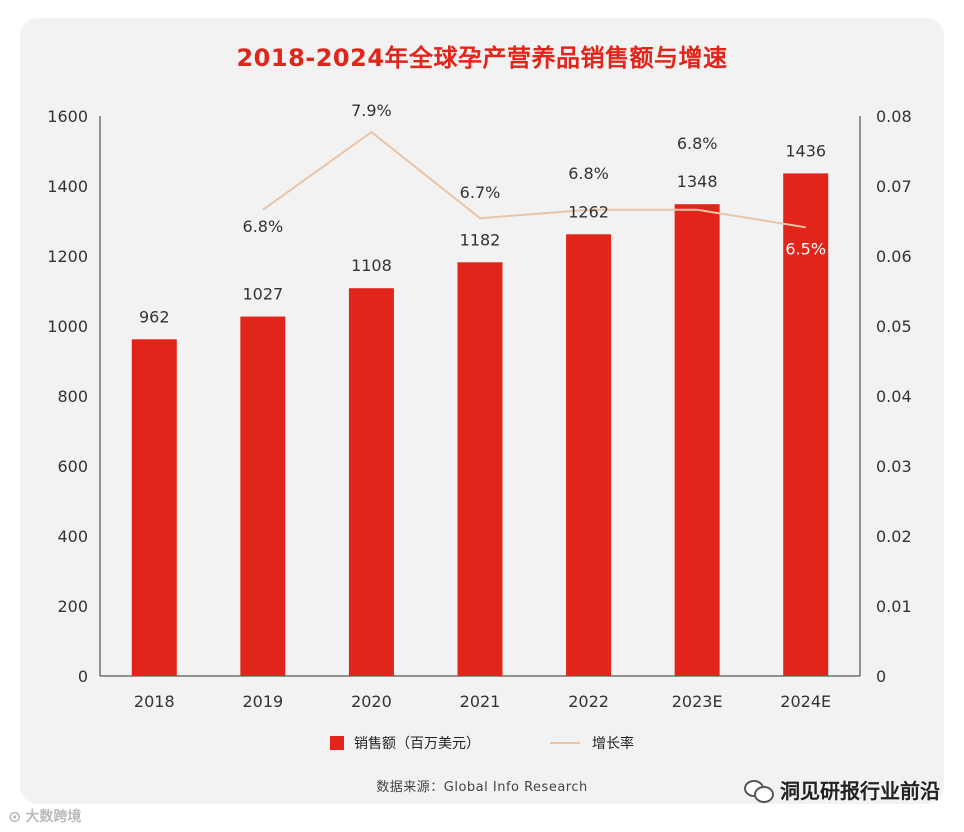 The width and height of the screenshot is (964, 832). Describe the element at coordinates (588, 701) in the screenshot. I see `x-tick-label: 2022` at that location.